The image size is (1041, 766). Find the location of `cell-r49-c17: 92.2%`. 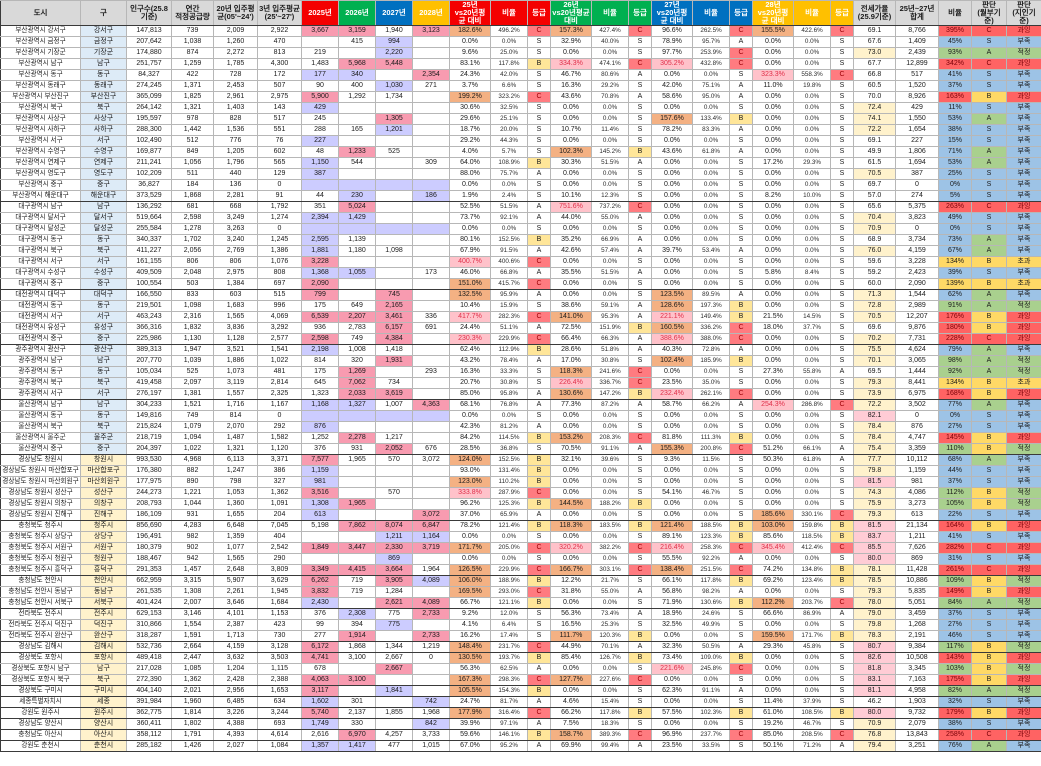

cell-r49-c17: 92.2% is located at coordinates (711, 558).